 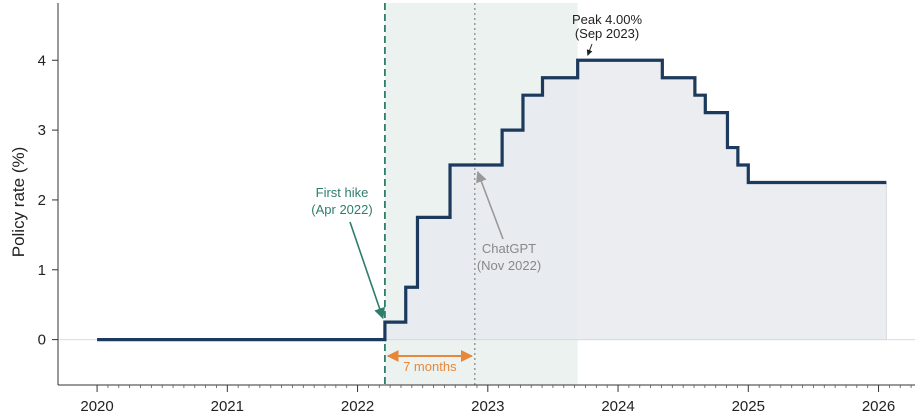 I want to click on x-tick-label: 2026, so click(x=878, y=406).